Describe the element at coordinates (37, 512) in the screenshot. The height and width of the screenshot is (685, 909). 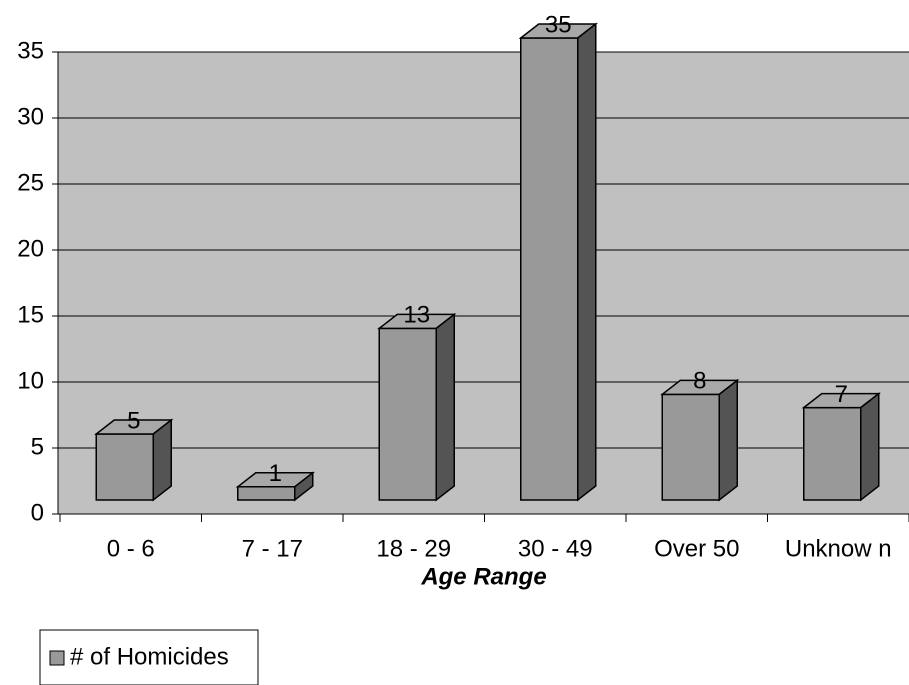
I see `y-tick-label: 0` at that location.